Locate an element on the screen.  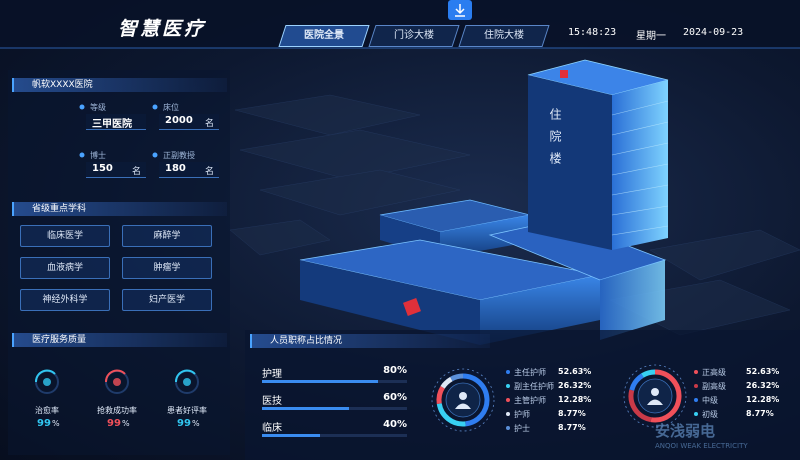
quality-label: 治愈率 is located at coordinates (47, 410).